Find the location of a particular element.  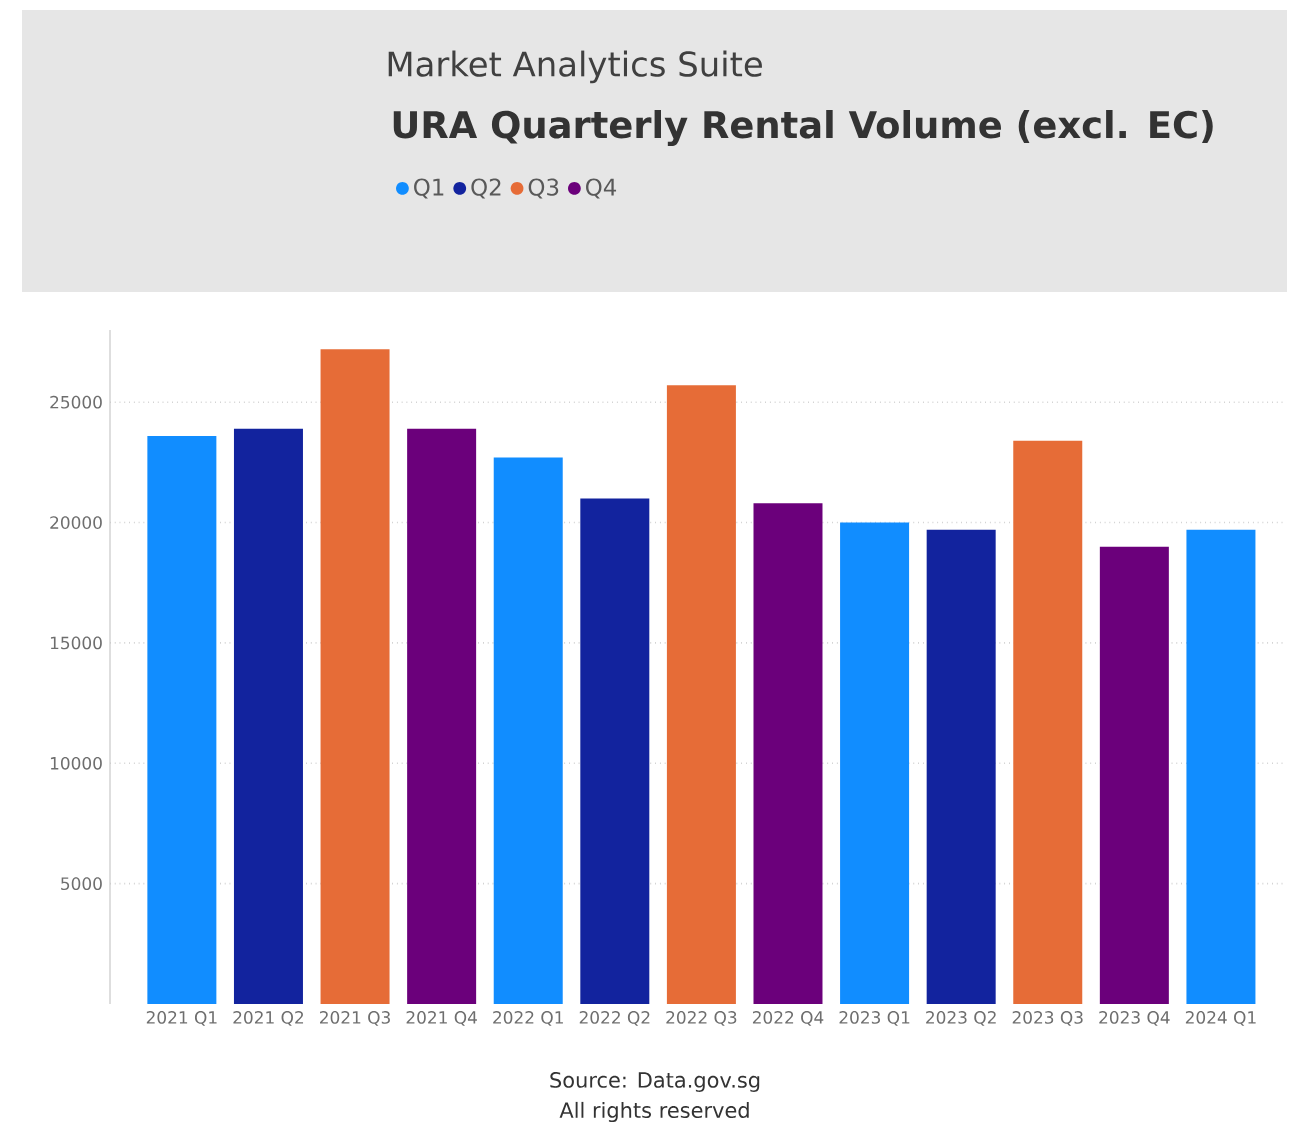

text: All rights reserved is located at coordinates (654, 1112).